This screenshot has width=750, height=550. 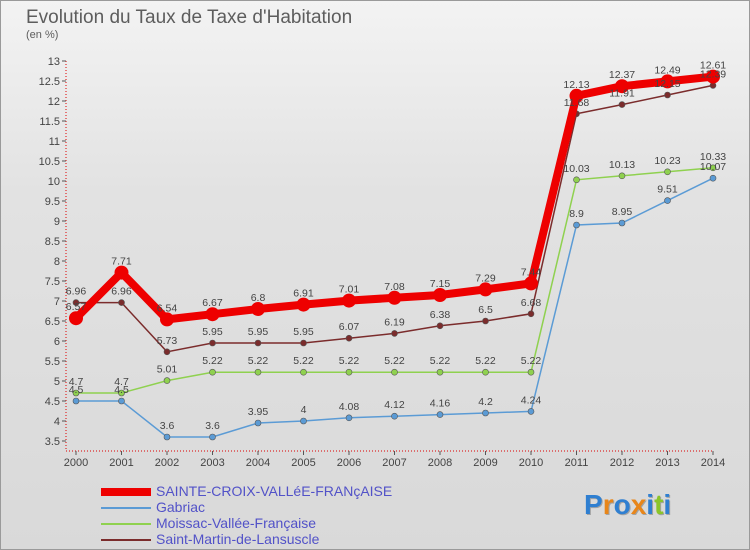 What do you see at coordinates (628, 504) in the screenshot?
I see `proxiti-logo: Proxiti` at bounding box center [628, 504].